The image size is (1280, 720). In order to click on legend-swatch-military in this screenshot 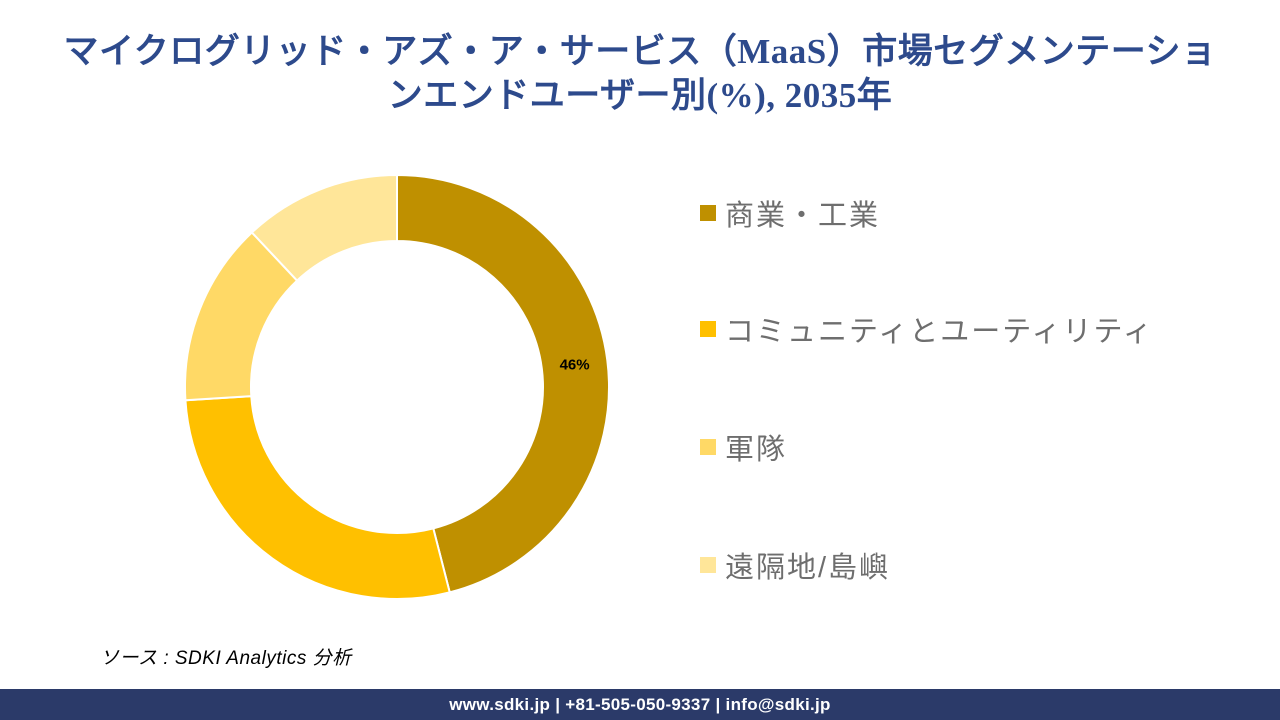, I will do `click(708, 447)`.